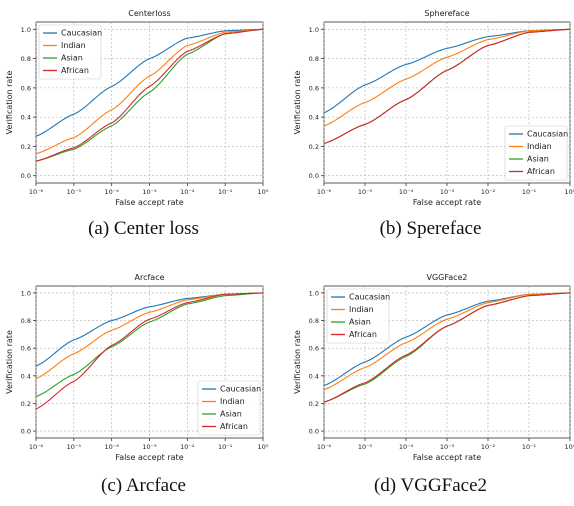 Image resolution: width=574 pixels, height=506 pixels. I want to click on chart-title: Sphereface, so click(446, 13).